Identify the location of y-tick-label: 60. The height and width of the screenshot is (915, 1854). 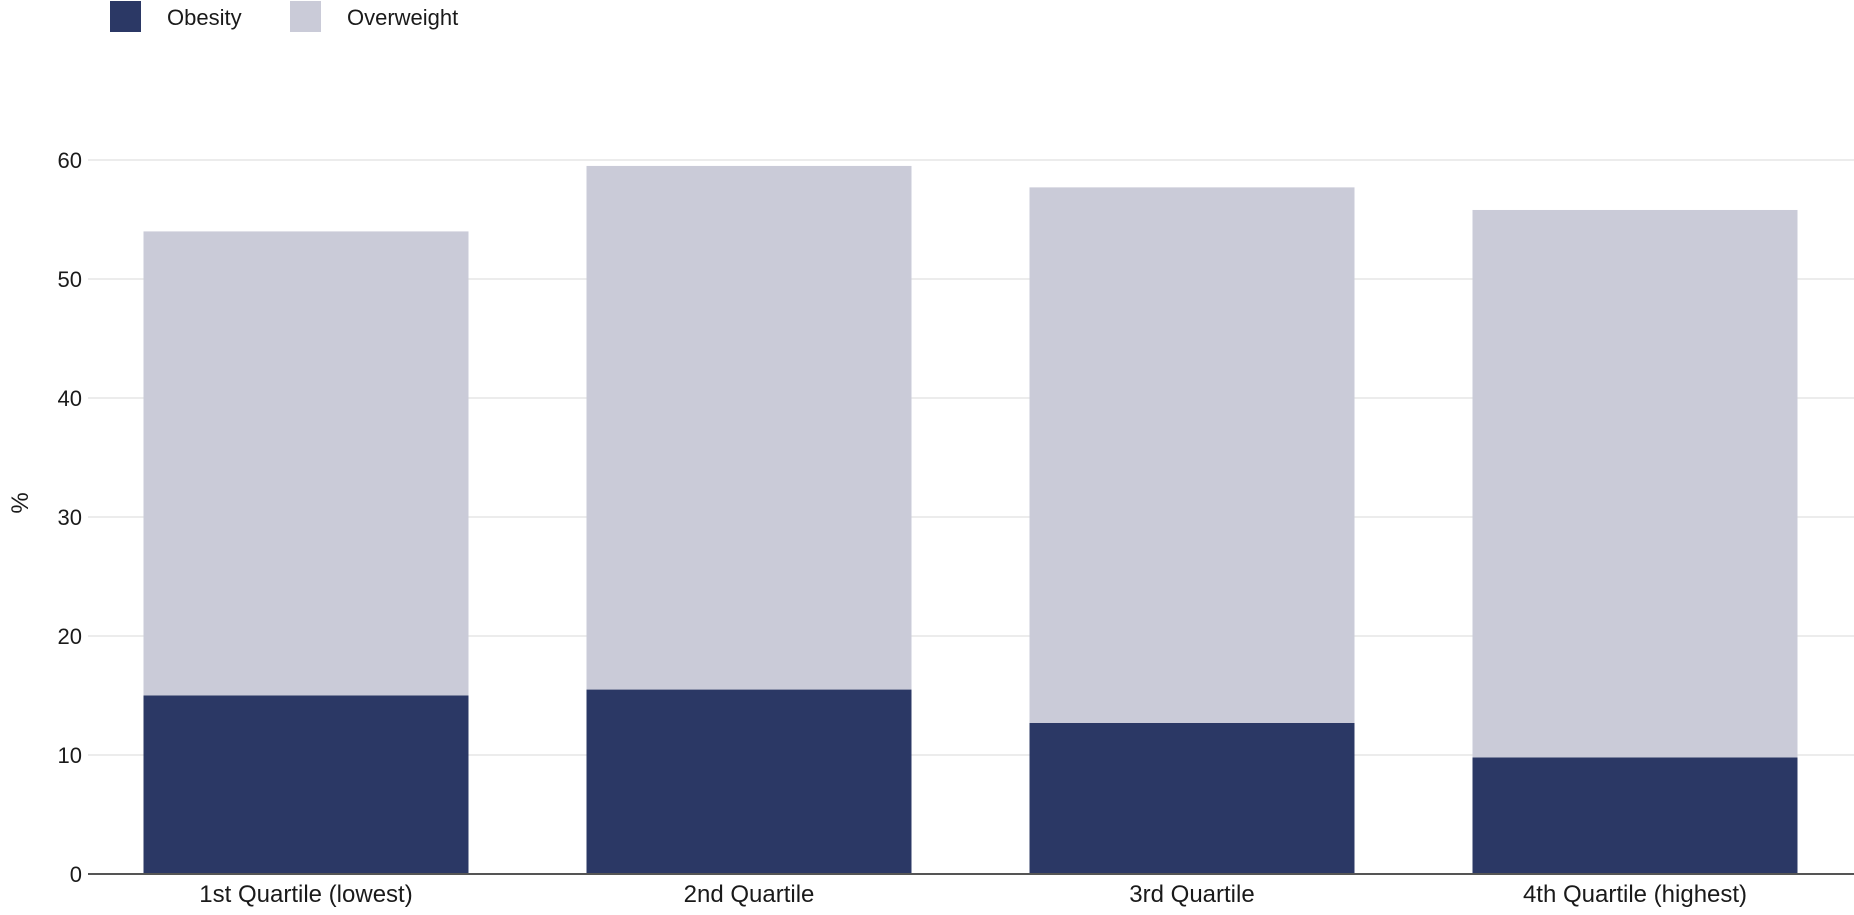
(70, 160).